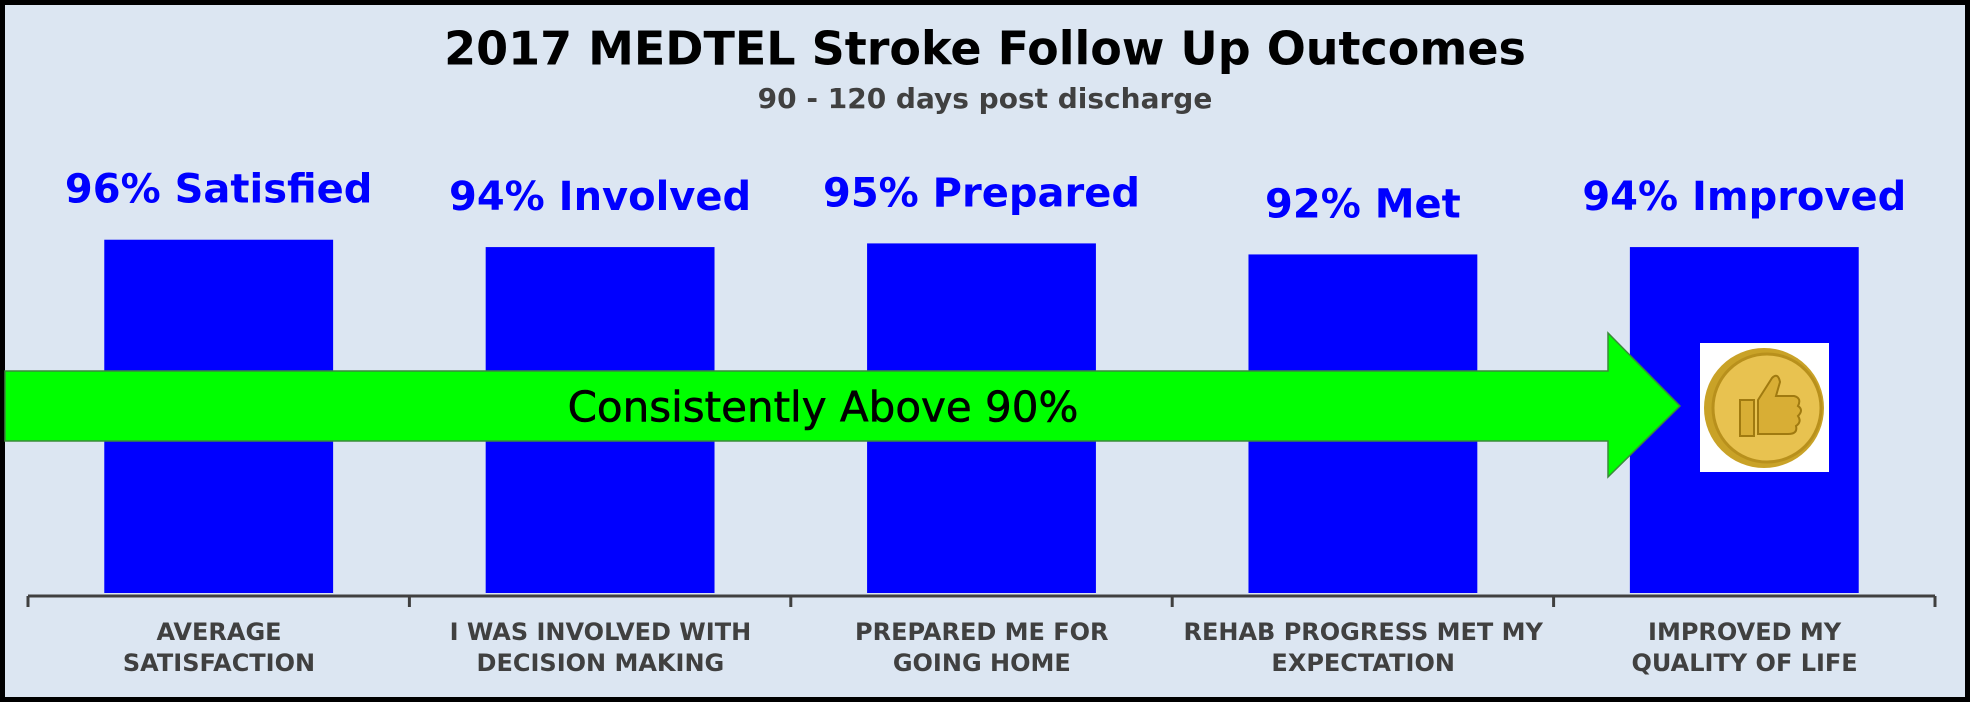  What do you see at coordinates (219, 190) in the screenshot?
I see `value-label: 96% Satisfied` at bounding box center [219, 190].